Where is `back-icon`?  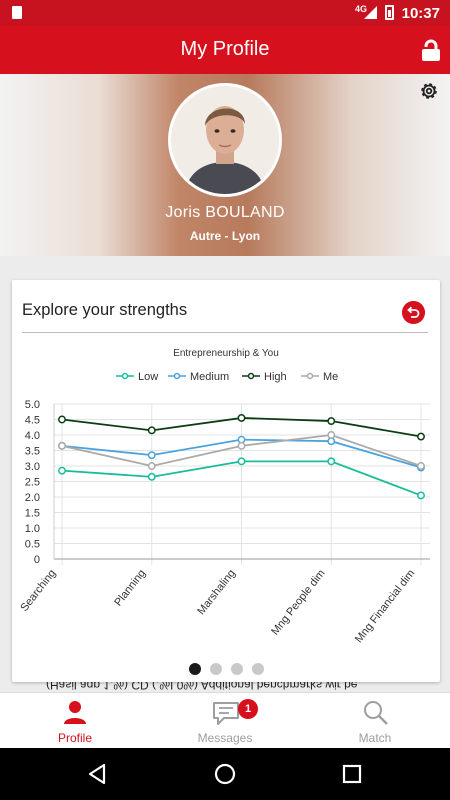
back-icon is located at coordinates (97, 774).